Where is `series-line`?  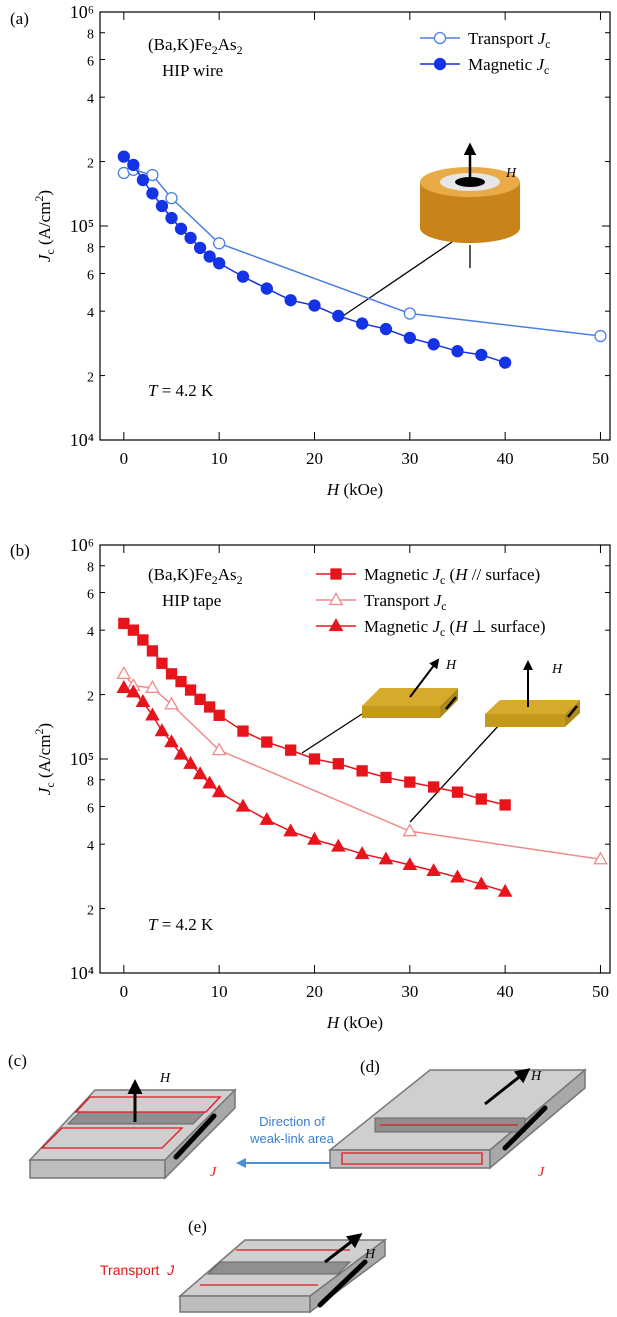 series-line is located at coordinates (362, 253).